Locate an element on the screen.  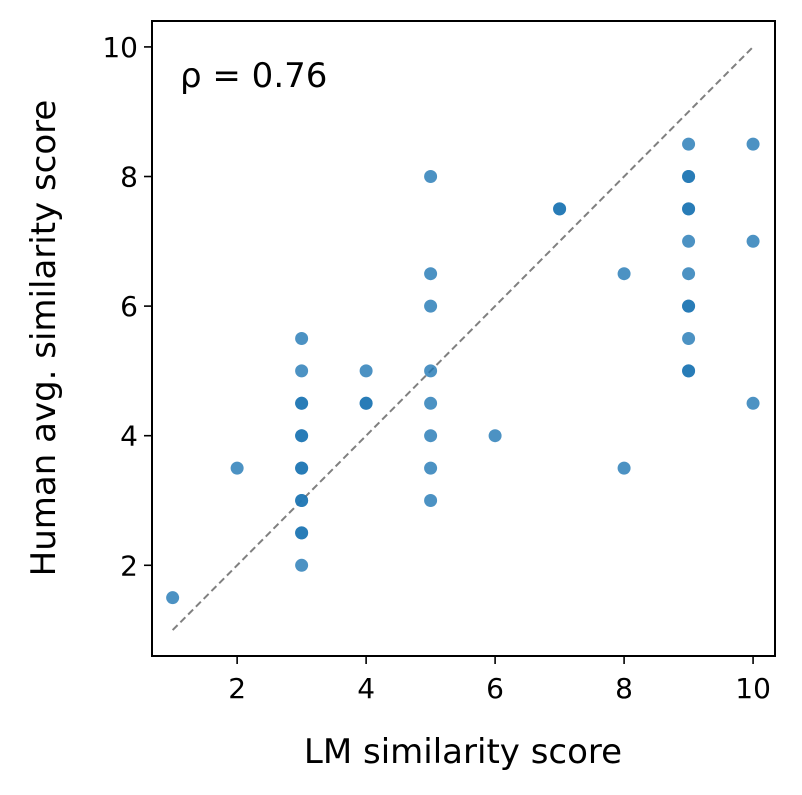
y-tick-label: 6 is located at coordinates (129, 306).